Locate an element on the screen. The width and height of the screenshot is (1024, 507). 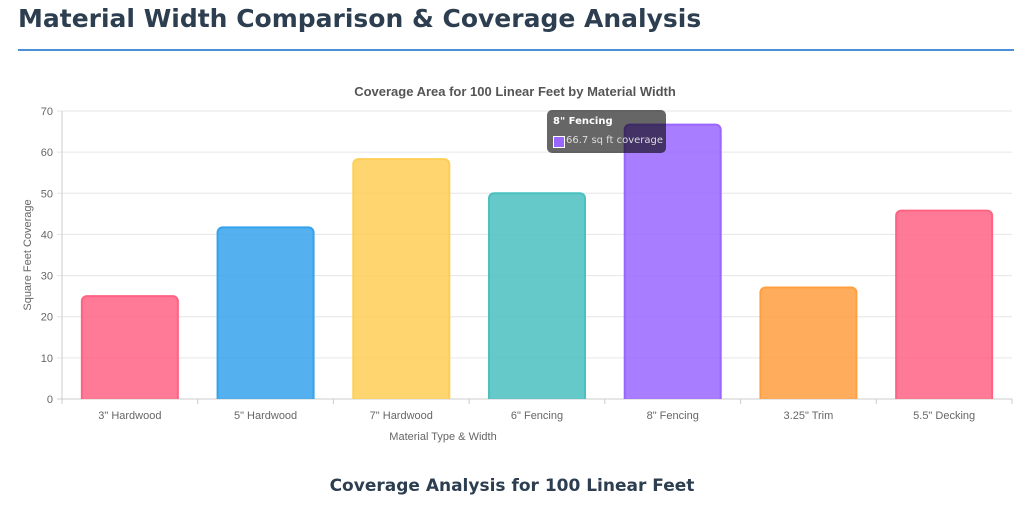
tooltip-swatch is located at coordinates (559, 142).